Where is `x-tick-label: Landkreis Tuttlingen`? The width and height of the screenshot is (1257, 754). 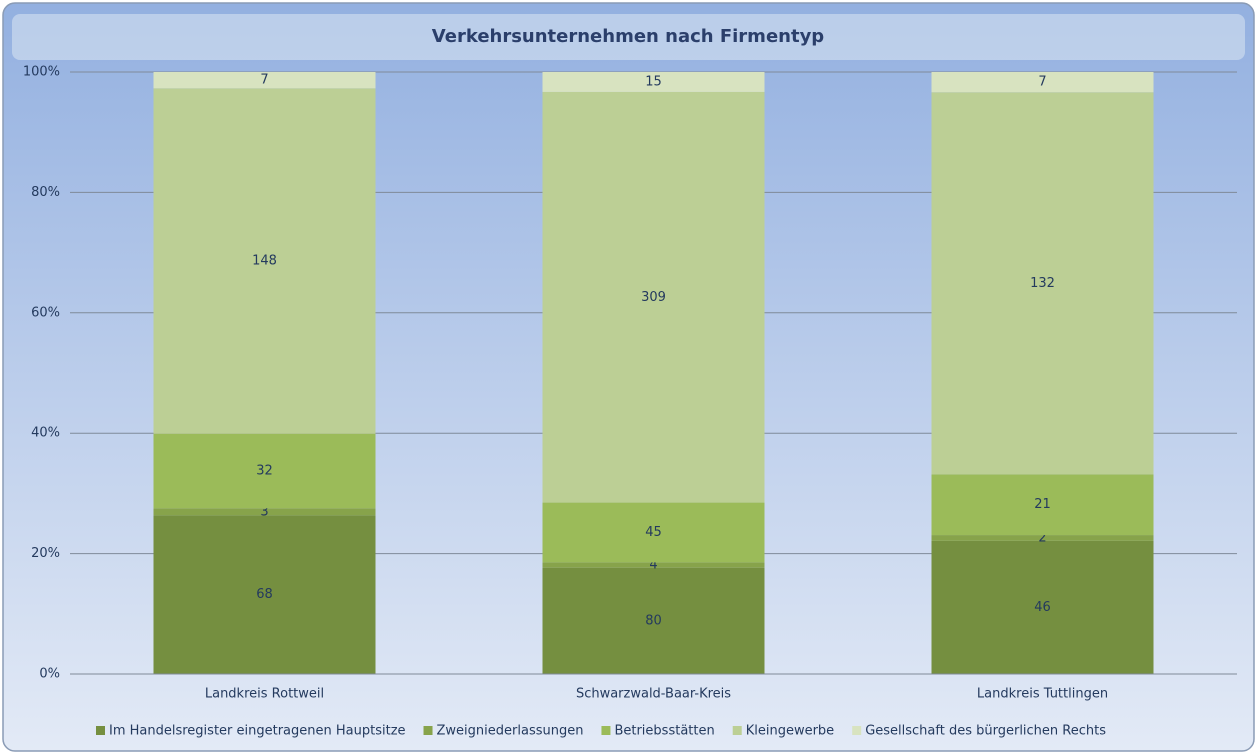 x-tick-label: Landkreis Tuttlingen is located at coordinates (1042, 694).